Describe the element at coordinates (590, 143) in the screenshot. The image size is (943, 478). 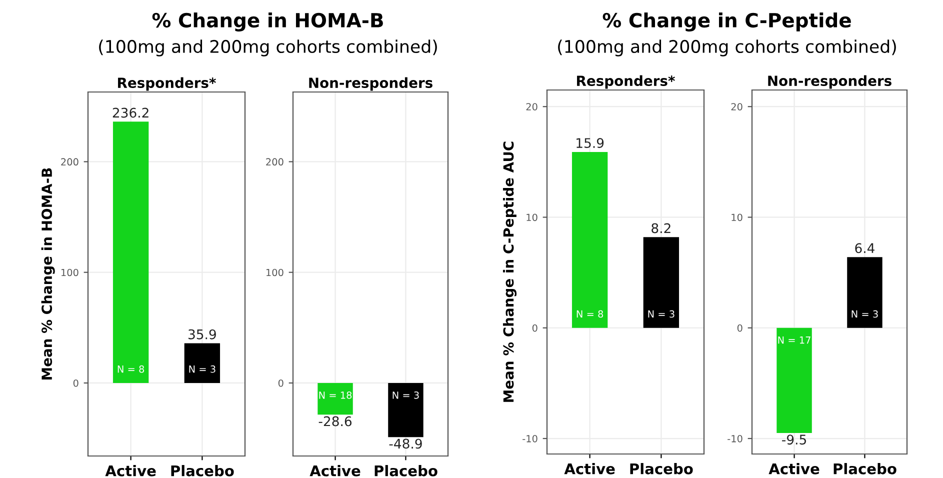
I see `data-label: 15.9` at that location.